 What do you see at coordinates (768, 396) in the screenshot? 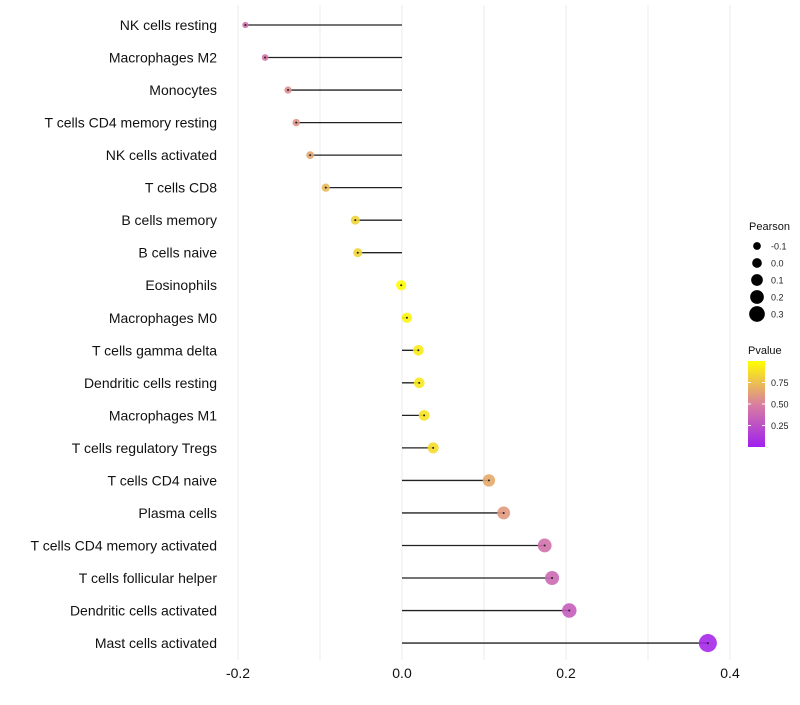
I see `legend-pvalue: Pvalue 0.25 0.50 0.75` at bounding box center [768, 396].